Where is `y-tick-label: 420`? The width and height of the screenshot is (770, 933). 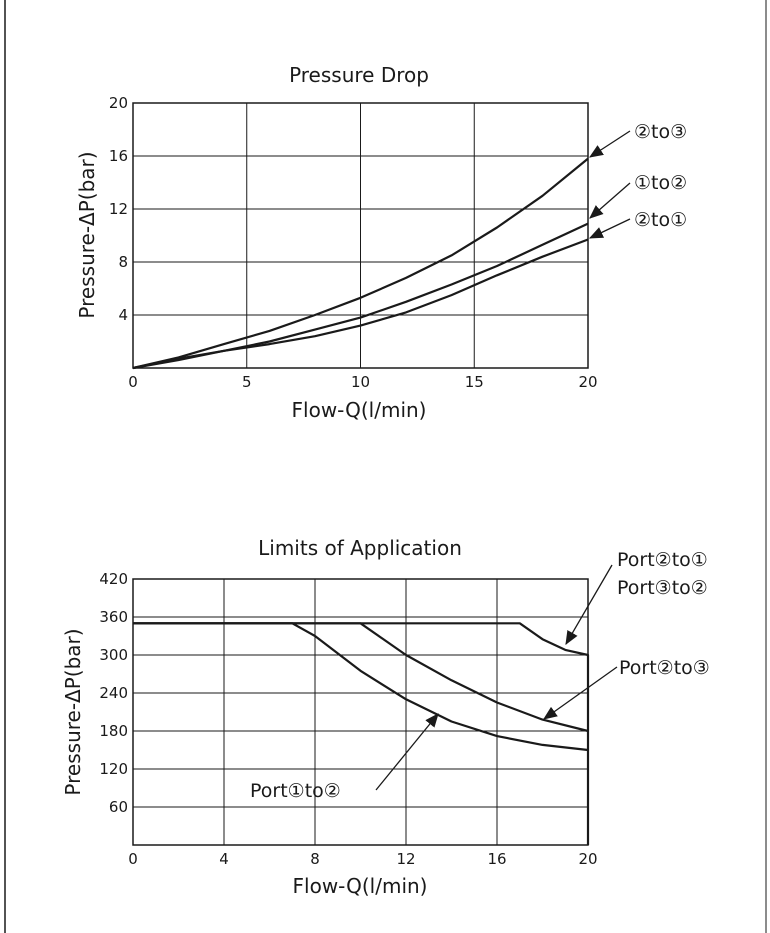
y-tick-label: 420 is located at coordinates (113, 579).